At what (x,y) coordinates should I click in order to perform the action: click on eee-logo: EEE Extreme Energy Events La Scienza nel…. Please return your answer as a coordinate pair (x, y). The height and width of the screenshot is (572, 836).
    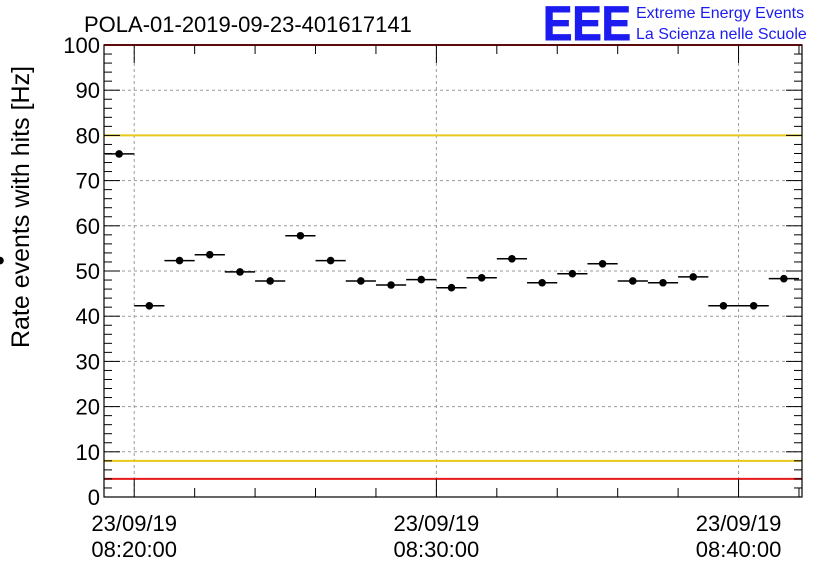
    Looking at the image, I should click on (675, 26).